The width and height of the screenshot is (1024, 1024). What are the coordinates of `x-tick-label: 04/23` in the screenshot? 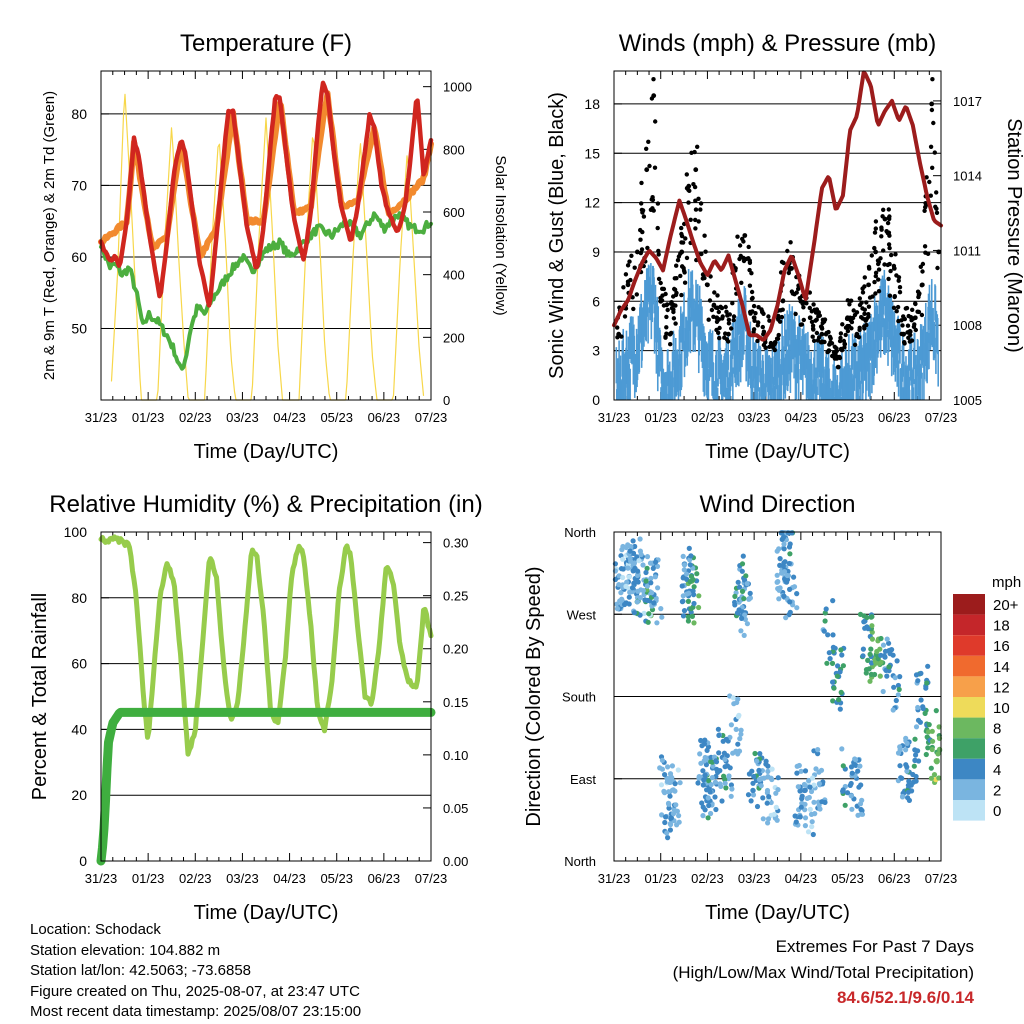 It's located at (801, 417).